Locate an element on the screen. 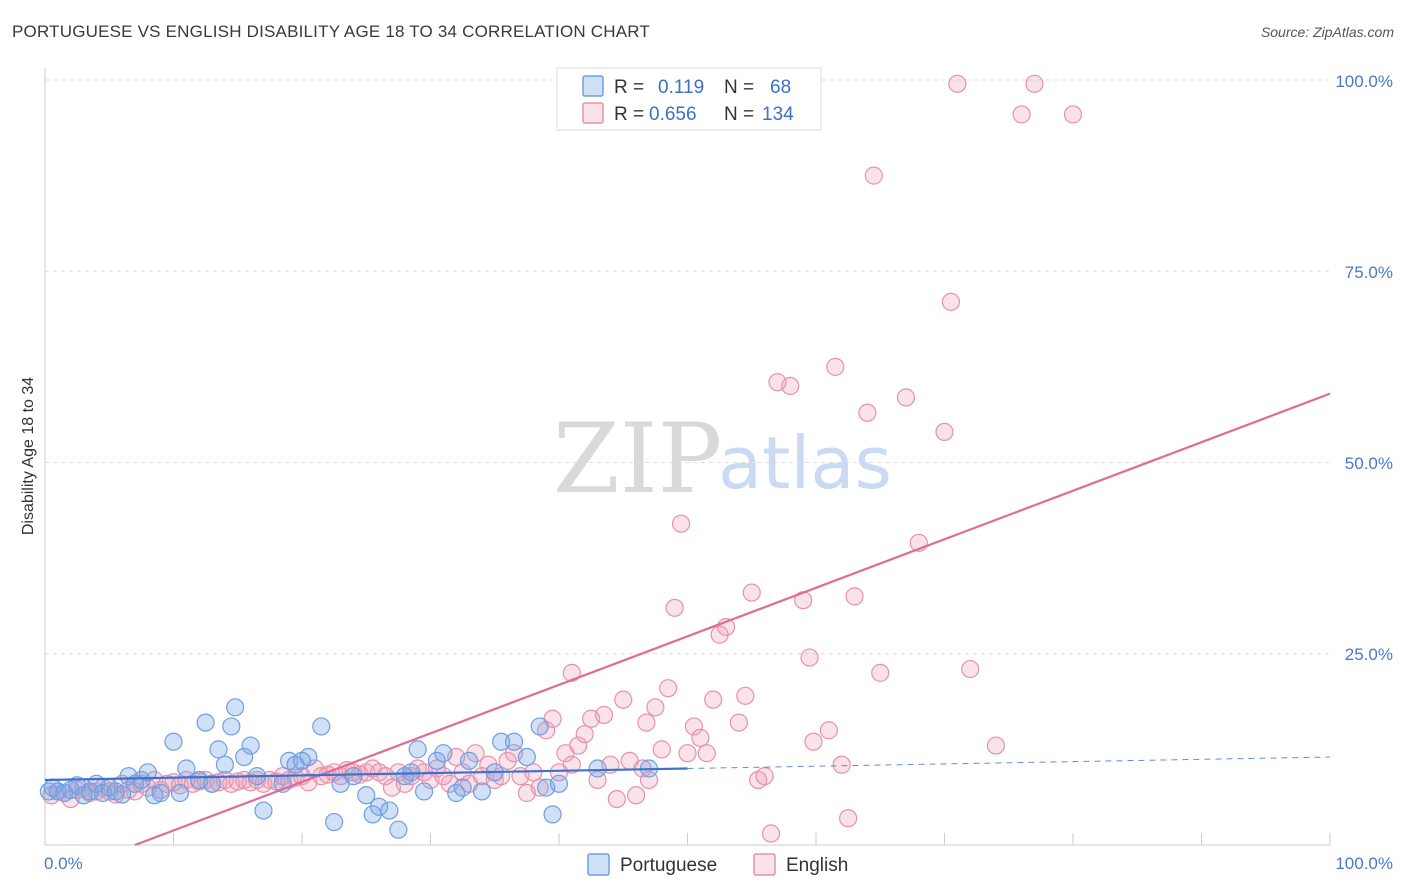 The image size is (1406, 892). watermark: ZIP atlas is located at coordinates (722, 459).